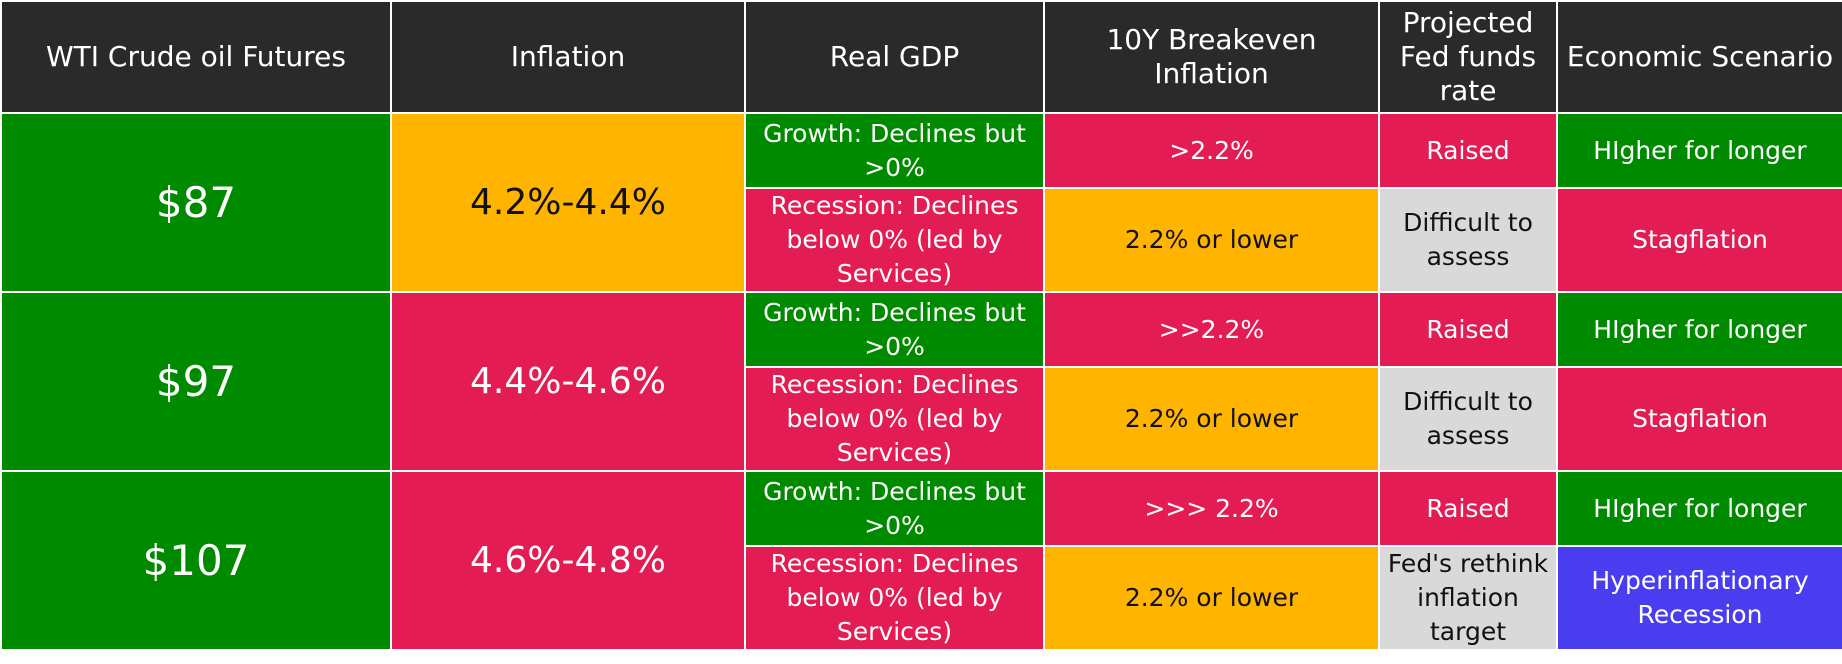 This screenshot has width=1842, height=664. What do you see at coordinates (196, 57) in the screenshot?
I see `header-wti: WTI Crude oil Futures` at bounding box center [196, 57].